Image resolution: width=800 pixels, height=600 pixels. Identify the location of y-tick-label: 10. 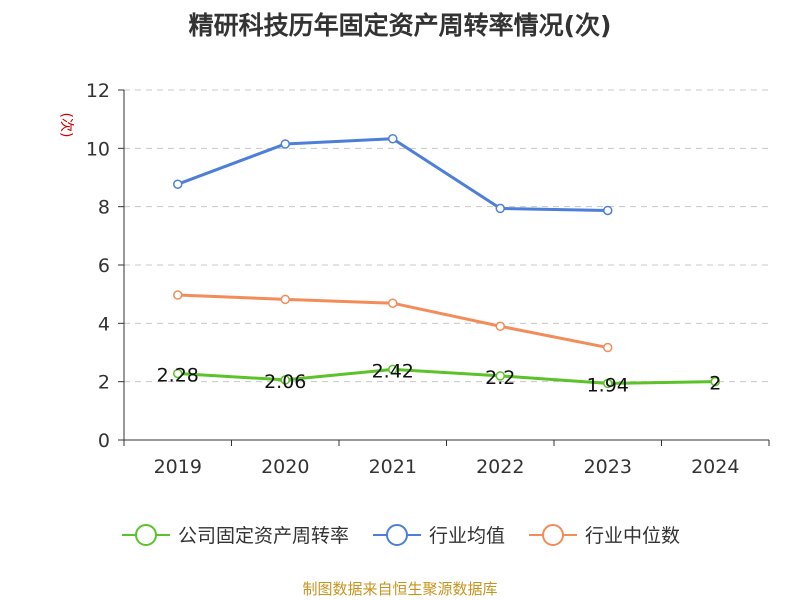
(98, 149).